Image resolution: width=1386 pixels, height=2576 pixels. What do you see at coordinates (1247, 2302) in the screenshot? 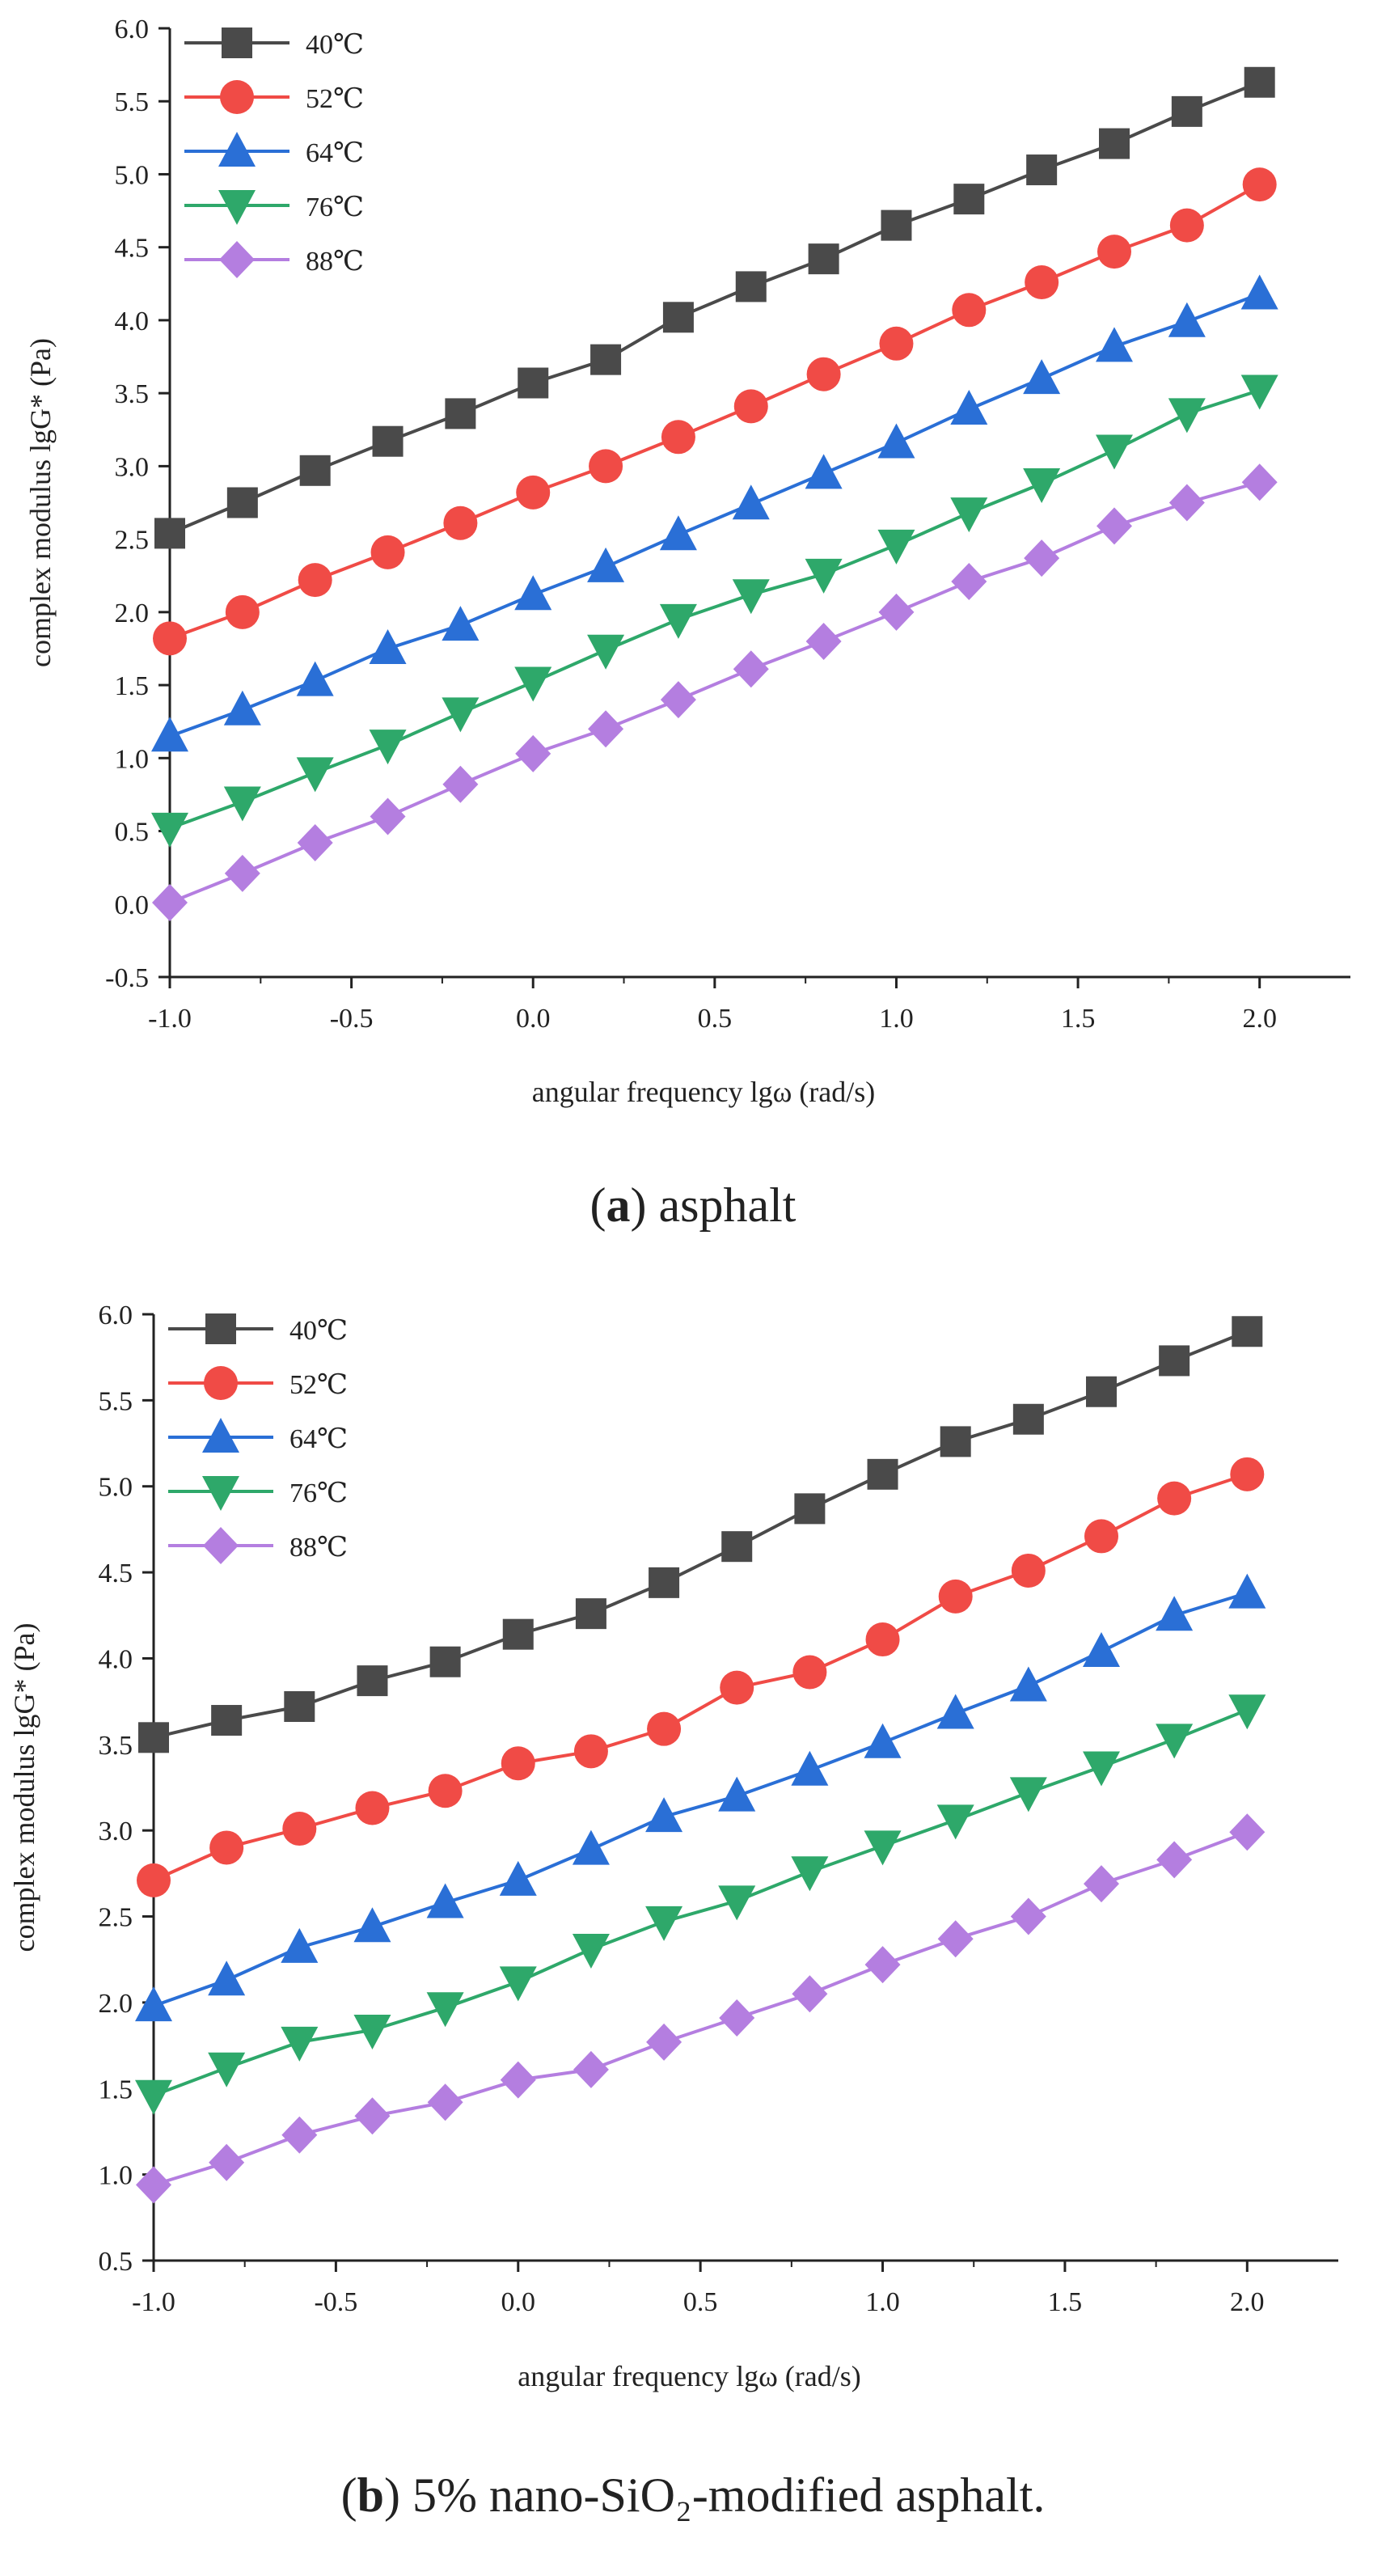
I see `x-tick-label: 2.0` at bounding box center [1247, 2302].